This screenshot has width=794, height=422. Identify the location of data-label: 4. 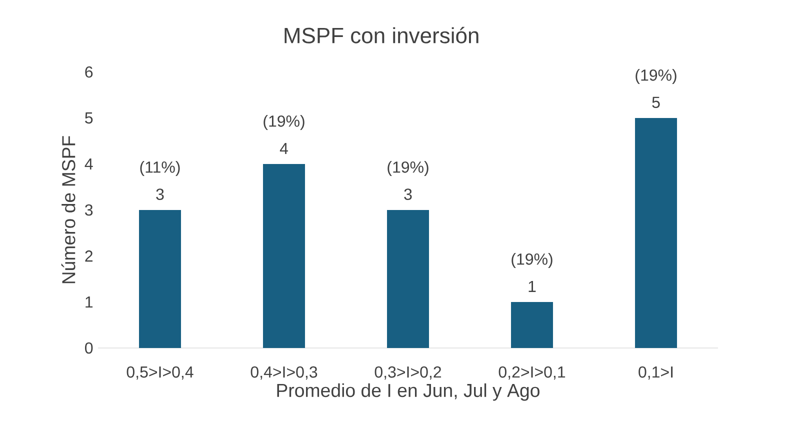
(284, 148).